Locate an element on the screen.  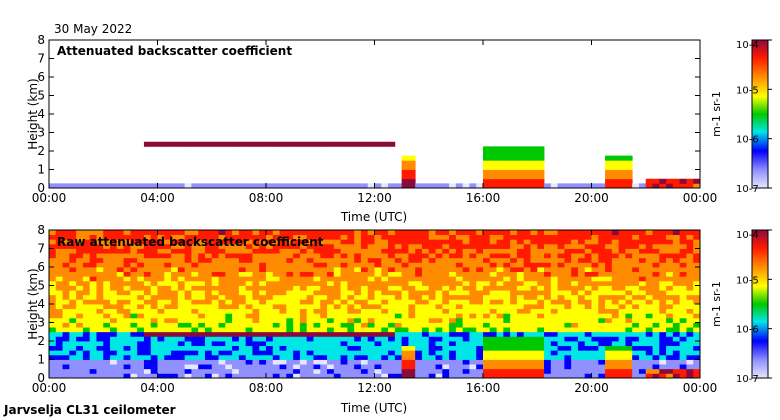
colorbar-tick-label: 10-5 is located at coordinates (747, 90).